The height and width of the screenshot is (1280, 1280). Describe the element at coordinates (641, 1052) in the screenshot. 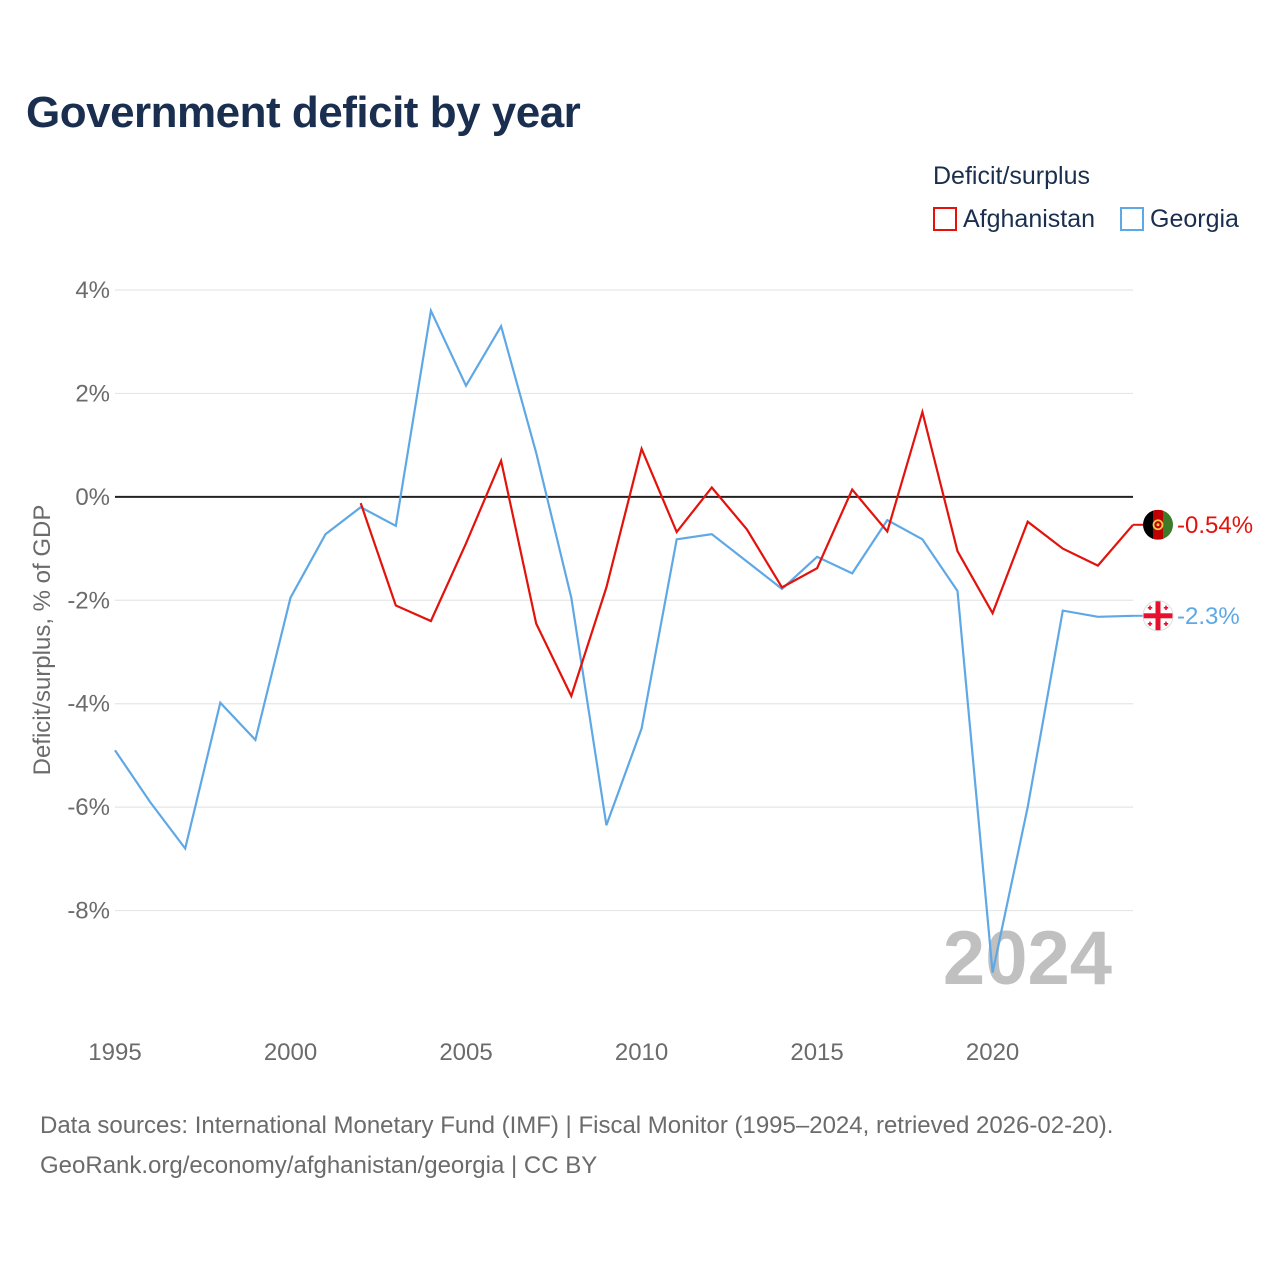

I see `x-tick-label: 2010` at that location.